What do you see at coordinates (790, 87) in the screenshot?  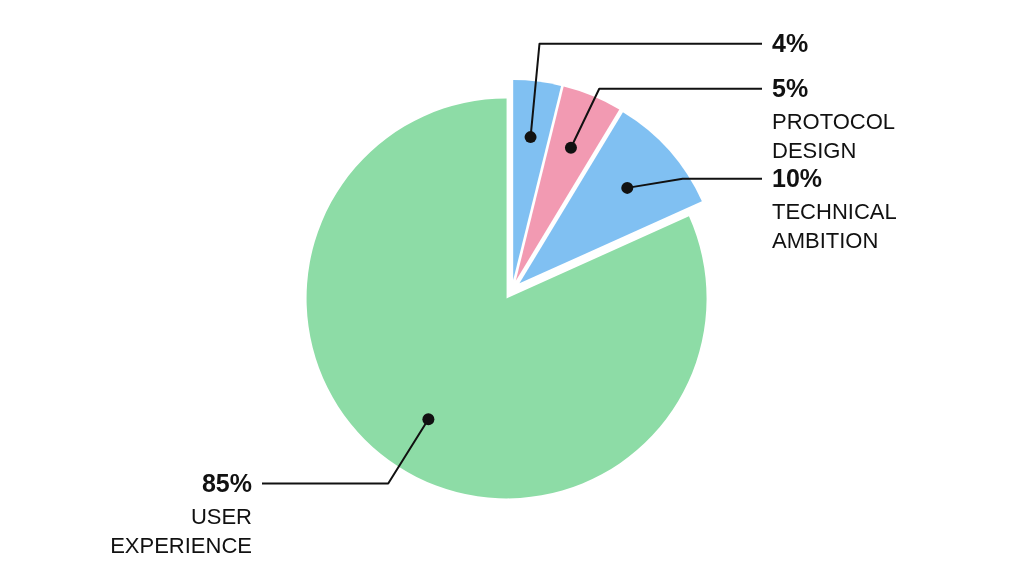 I see `data-label: 5%` at bounding box center [790, 87].